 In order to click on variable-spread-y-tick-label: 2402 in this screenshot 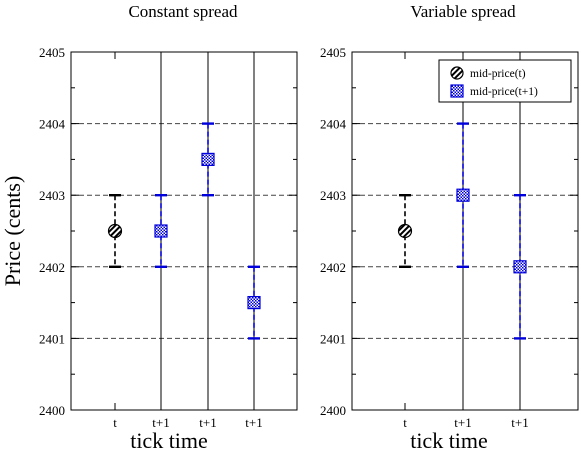, I will do `click(333, 267)`.